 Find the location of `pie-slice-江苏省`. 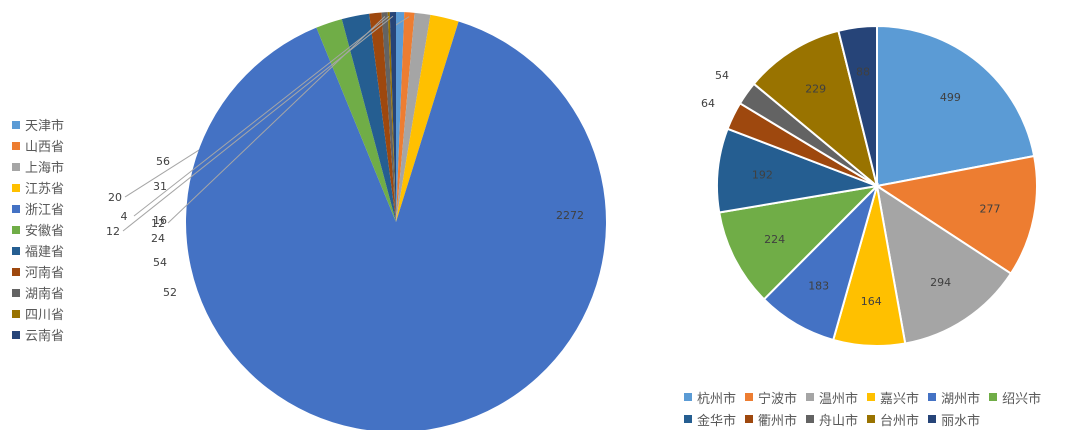

pie-slice-江苏省 is located at coordinates (427, 118).